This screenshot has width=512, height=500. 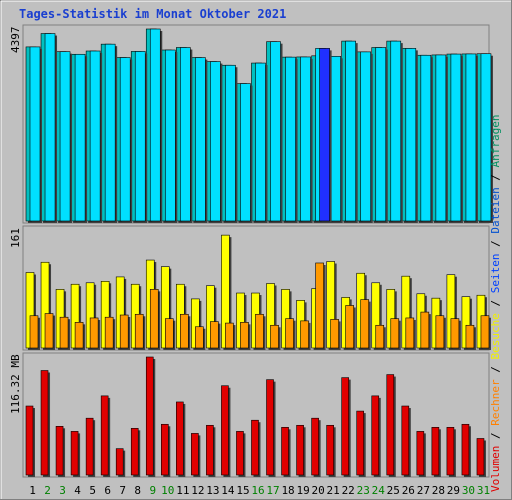 What do you see at coordinates (495, 273) in the screenshot?
I see `legend-entry-seiten: Seiten` at bounding box center [495, 273].